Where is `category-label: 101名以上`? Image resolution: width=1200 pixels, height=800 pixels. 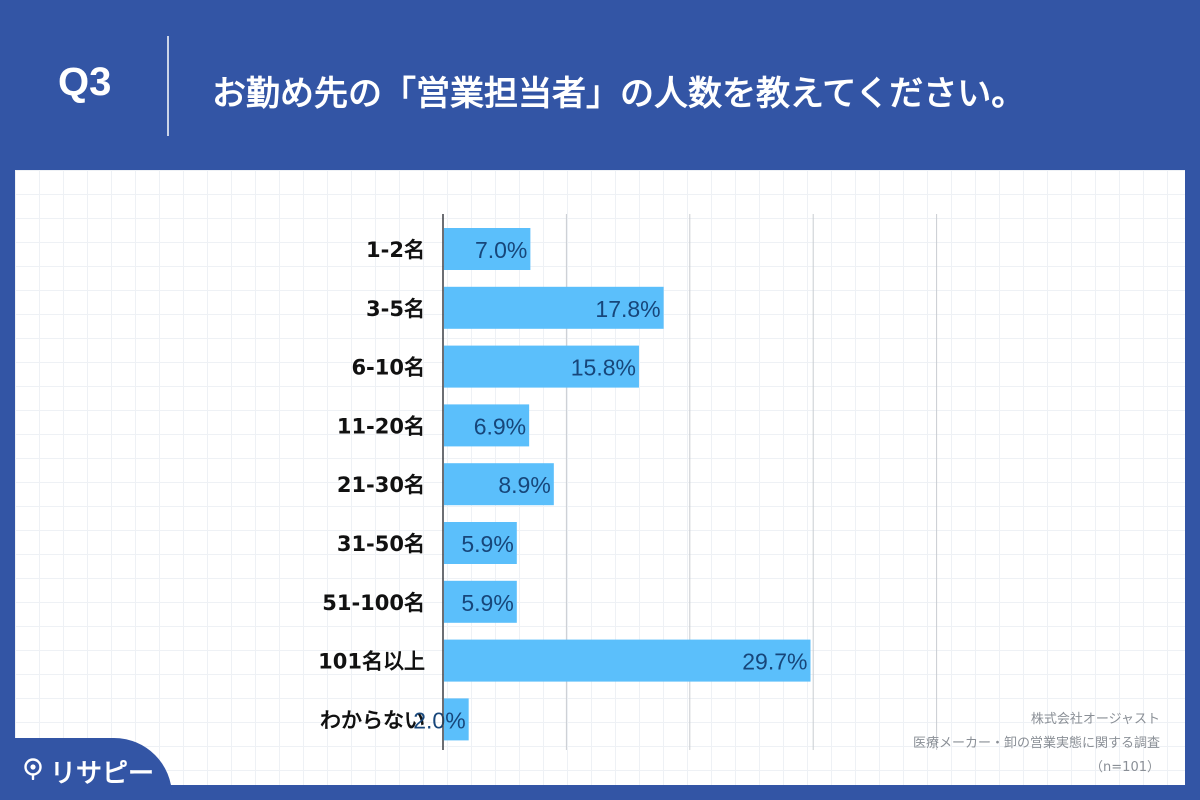
category-label: 101名以上 is located at coordinates (371, 662).